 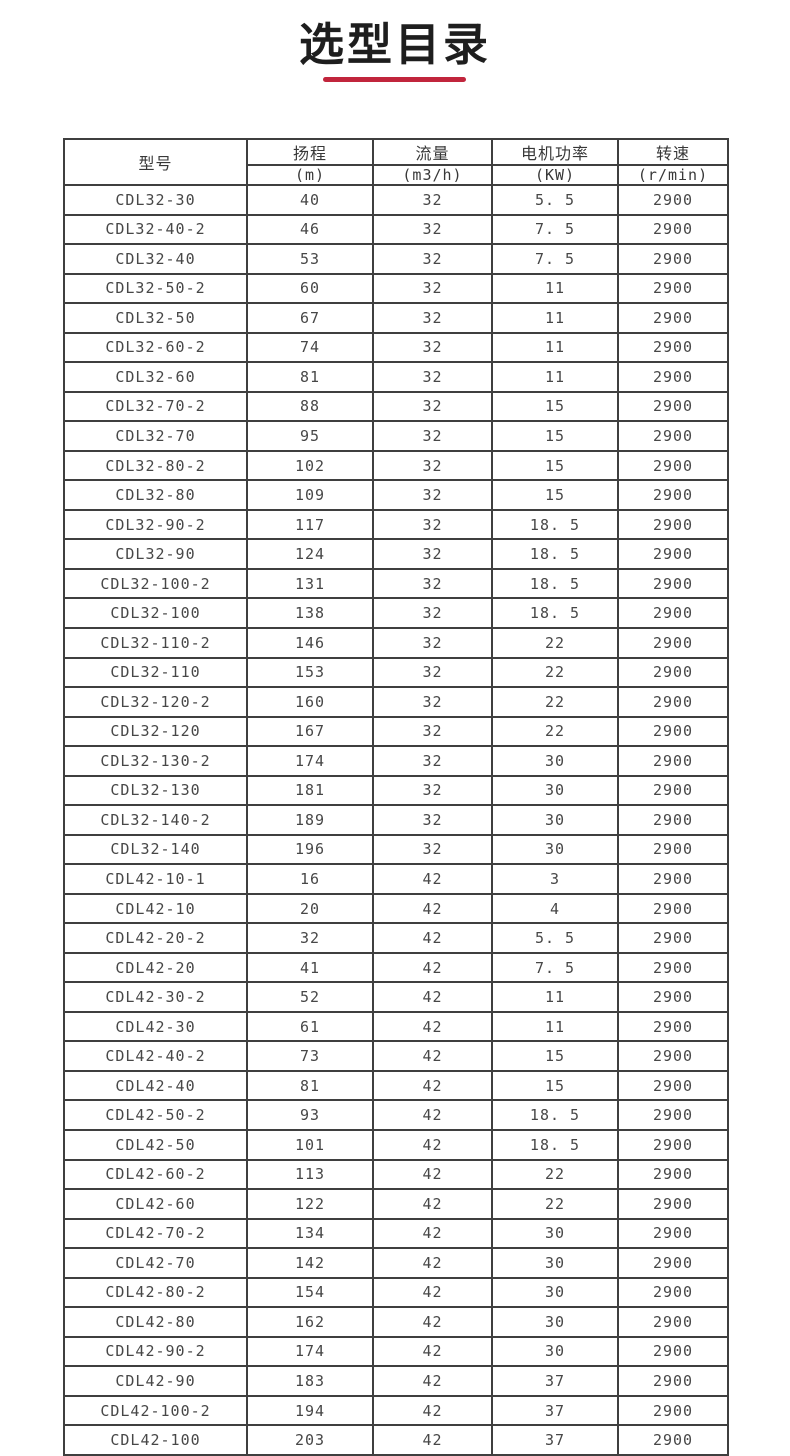 I want to click on table-header: 型号 扬程 流量 电机功率 转速 (m) (m3/h) (KW) (r/min), so click(x=396, y=162).